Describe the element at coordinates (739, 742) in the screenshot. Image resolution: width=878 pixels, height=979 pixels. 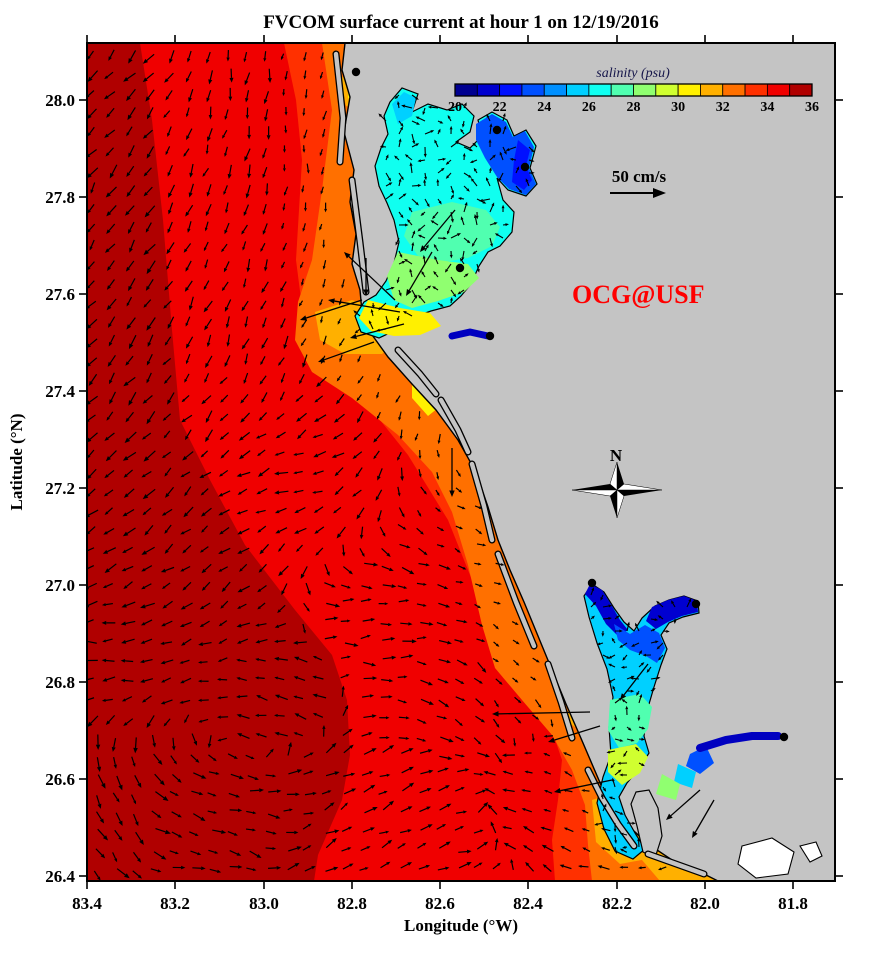
I see `river` at that location.